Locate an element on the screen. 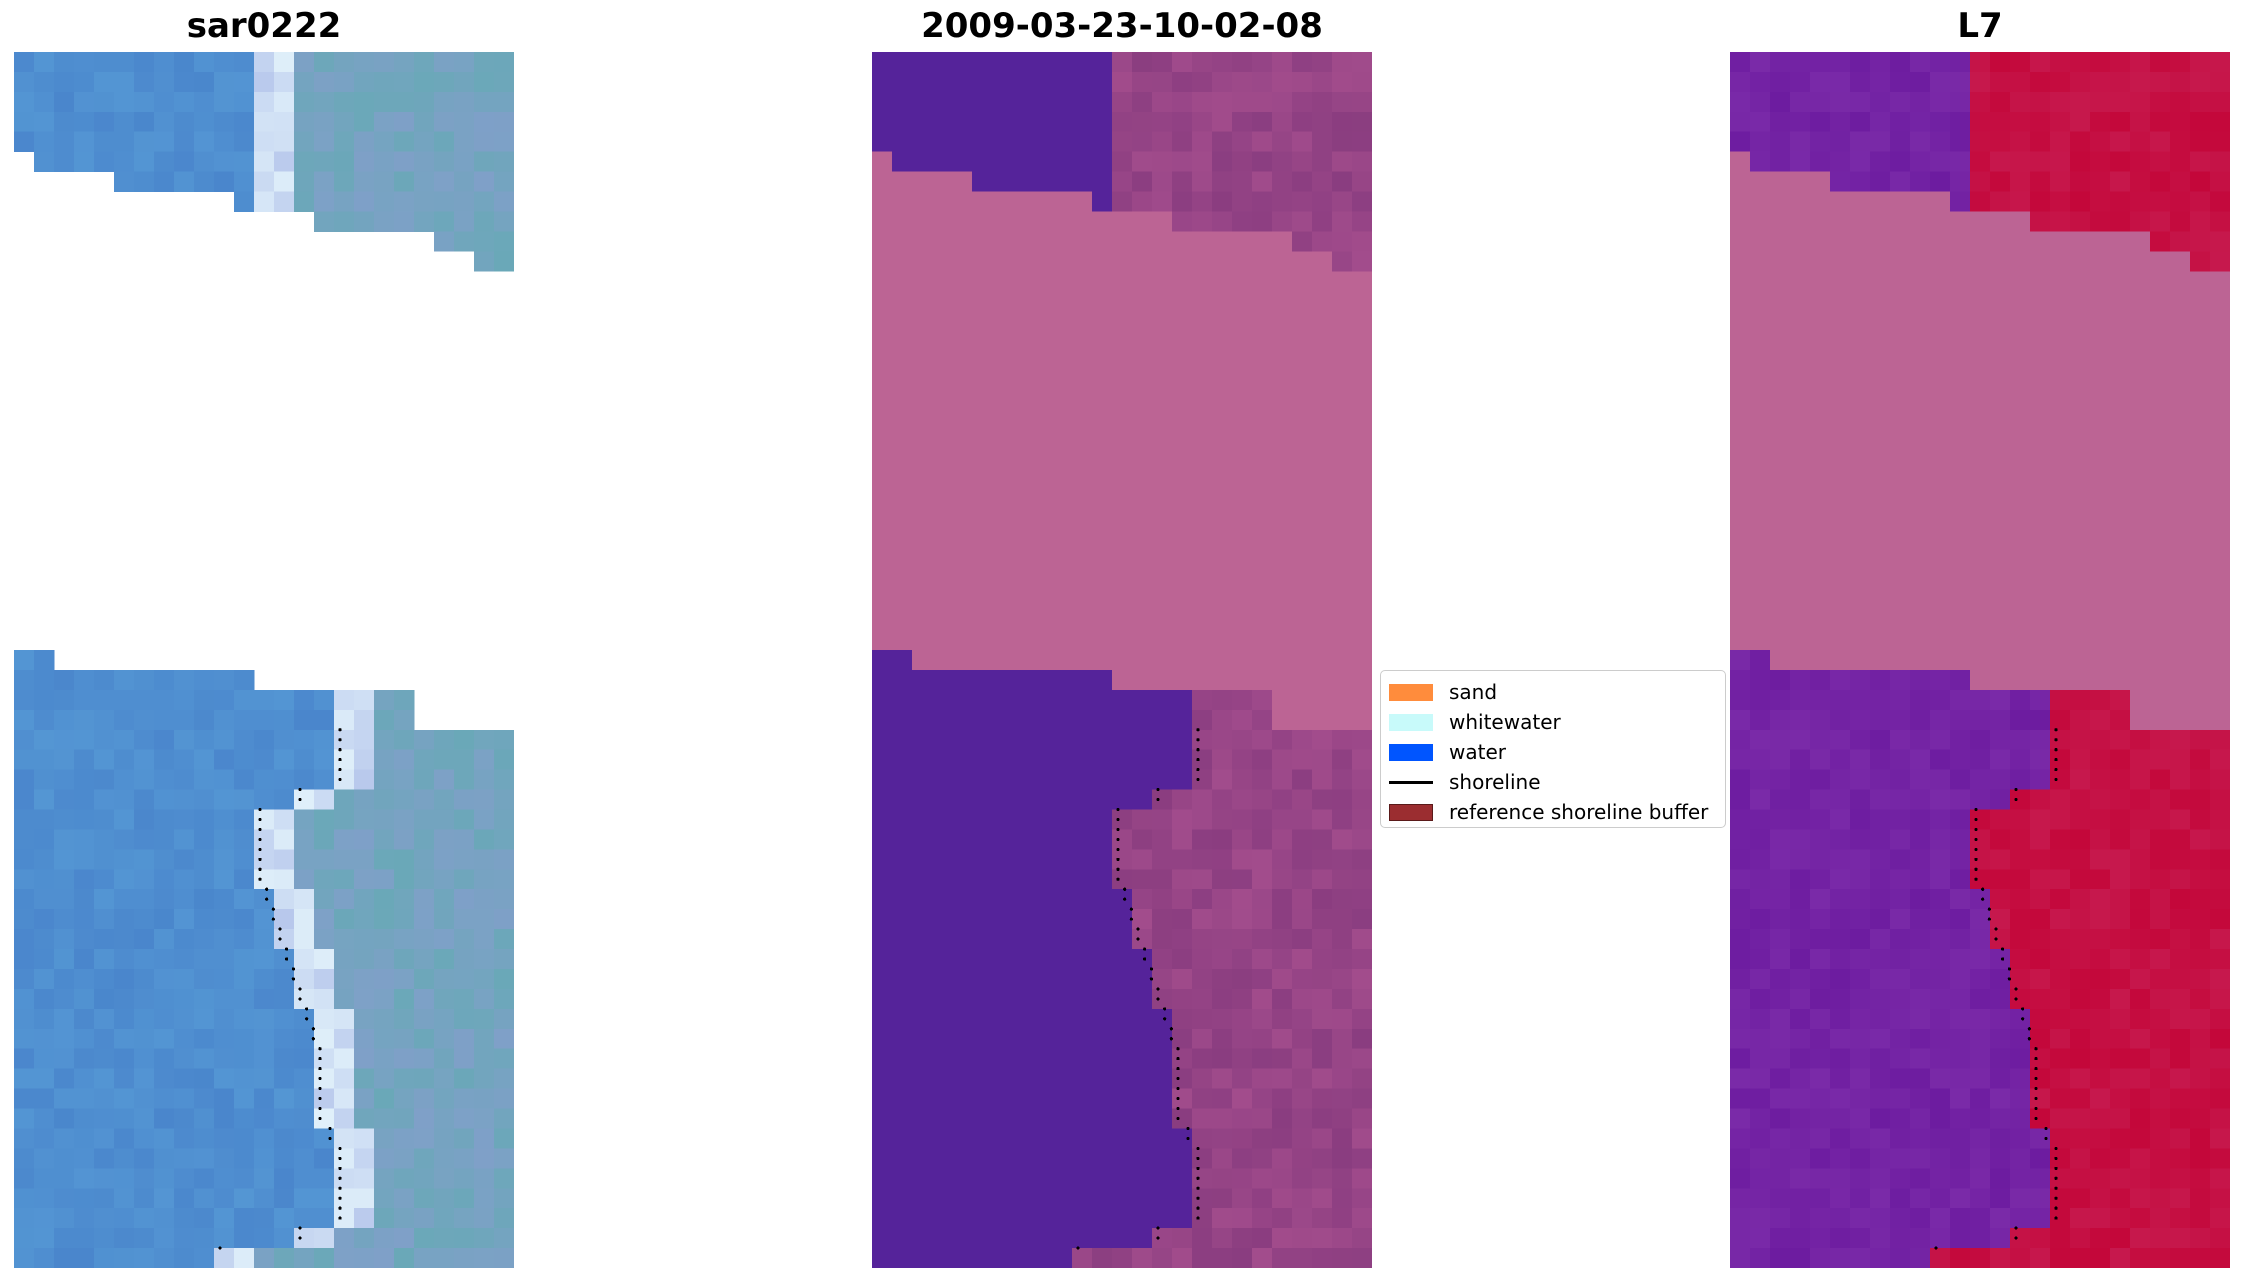 This screenshot has height=1283, width=2243. panel-title-rgb: sar0222 is located at coordinates (264, 26).